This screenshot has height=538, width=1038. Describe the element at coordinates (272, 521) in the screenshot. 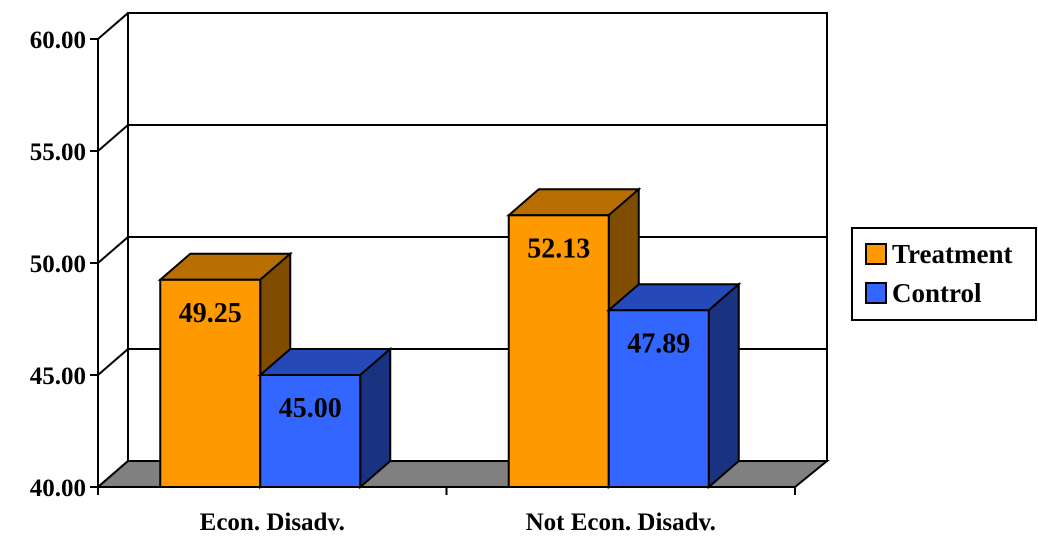

I see `x-tick-label: Econ. Disadv.` at that location.